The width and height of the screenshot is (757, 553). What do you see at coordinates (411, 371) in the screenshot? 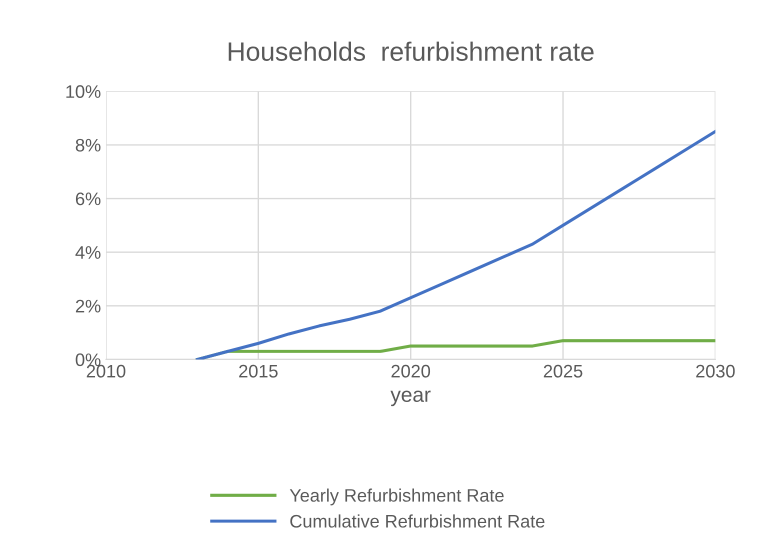
I see `x-tick-label: 2020` at bounding box center [411, 371].